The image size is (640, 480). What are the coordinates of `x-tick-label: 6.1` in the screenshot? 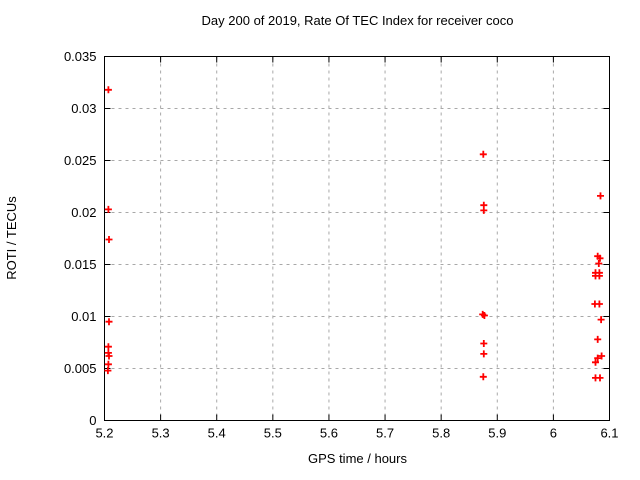 It's located at (609, 433).